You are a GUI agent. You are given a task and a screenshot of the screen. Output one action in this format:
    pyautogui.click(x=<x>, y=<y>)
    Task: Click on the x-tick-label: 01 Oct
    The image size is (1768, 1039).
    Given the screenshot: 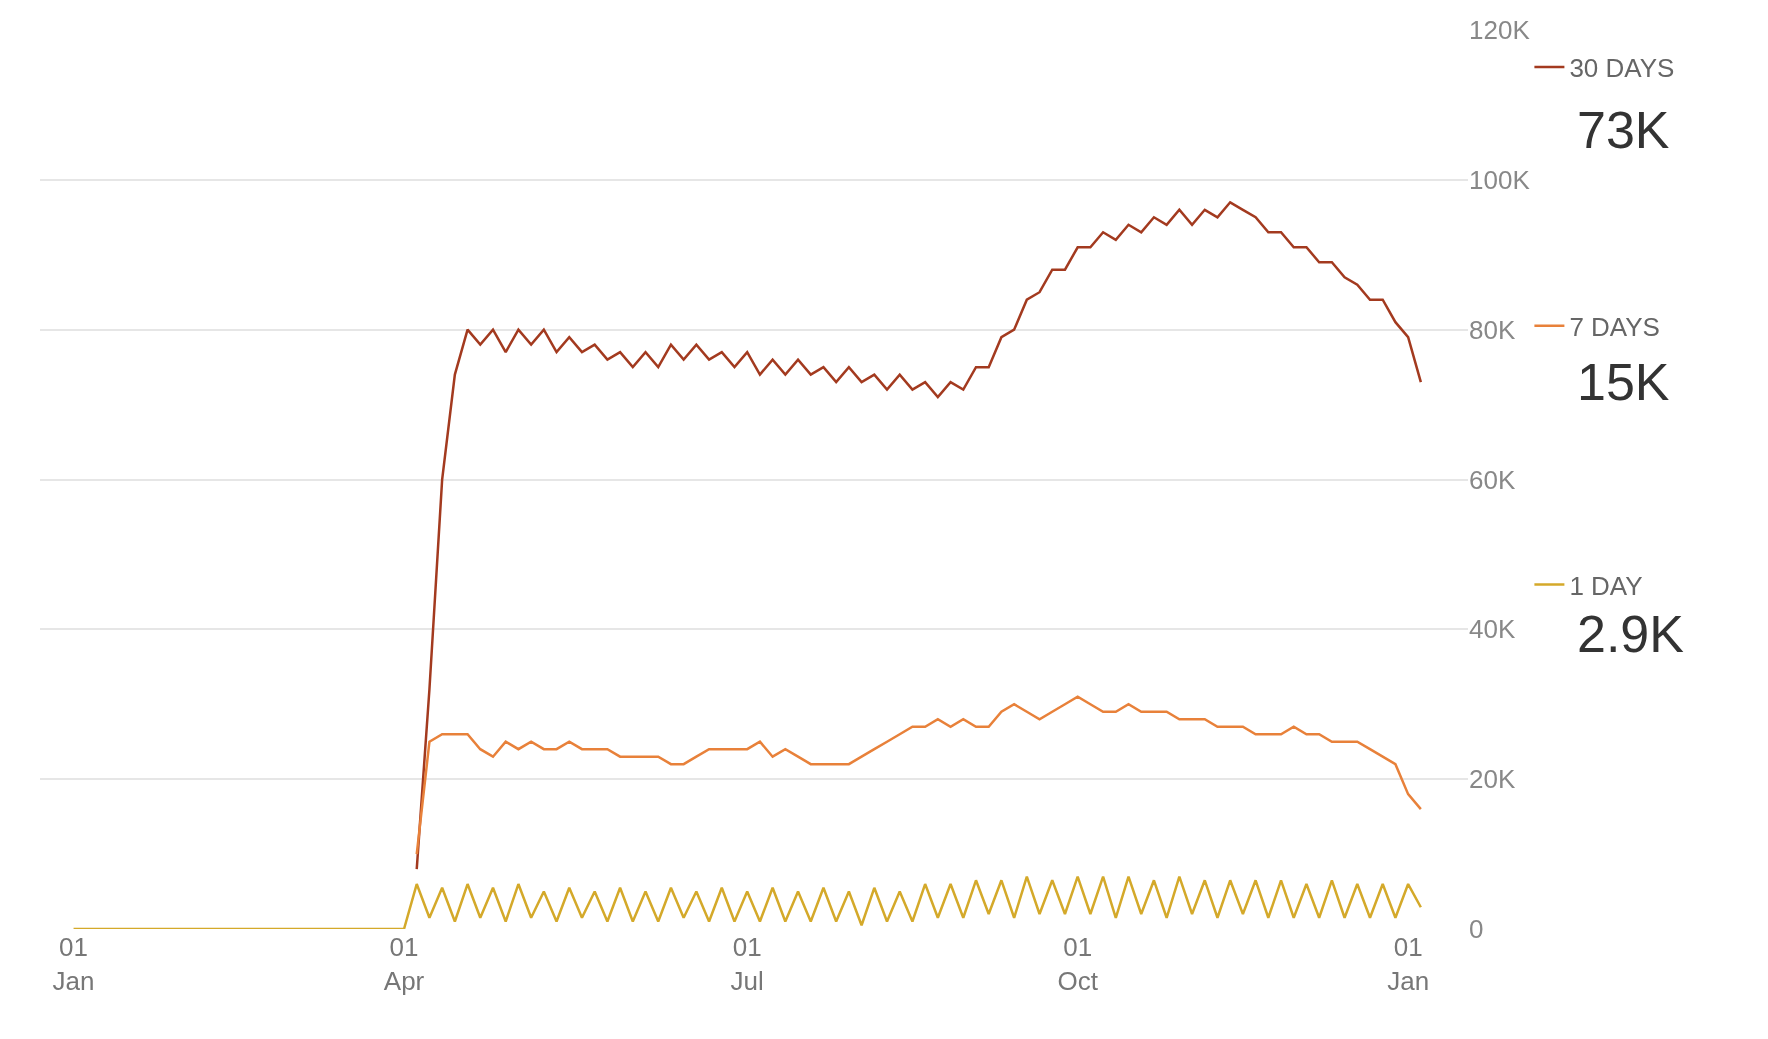 What is the action you would take?
    pyautogui.click(x=1078, y=964)
    